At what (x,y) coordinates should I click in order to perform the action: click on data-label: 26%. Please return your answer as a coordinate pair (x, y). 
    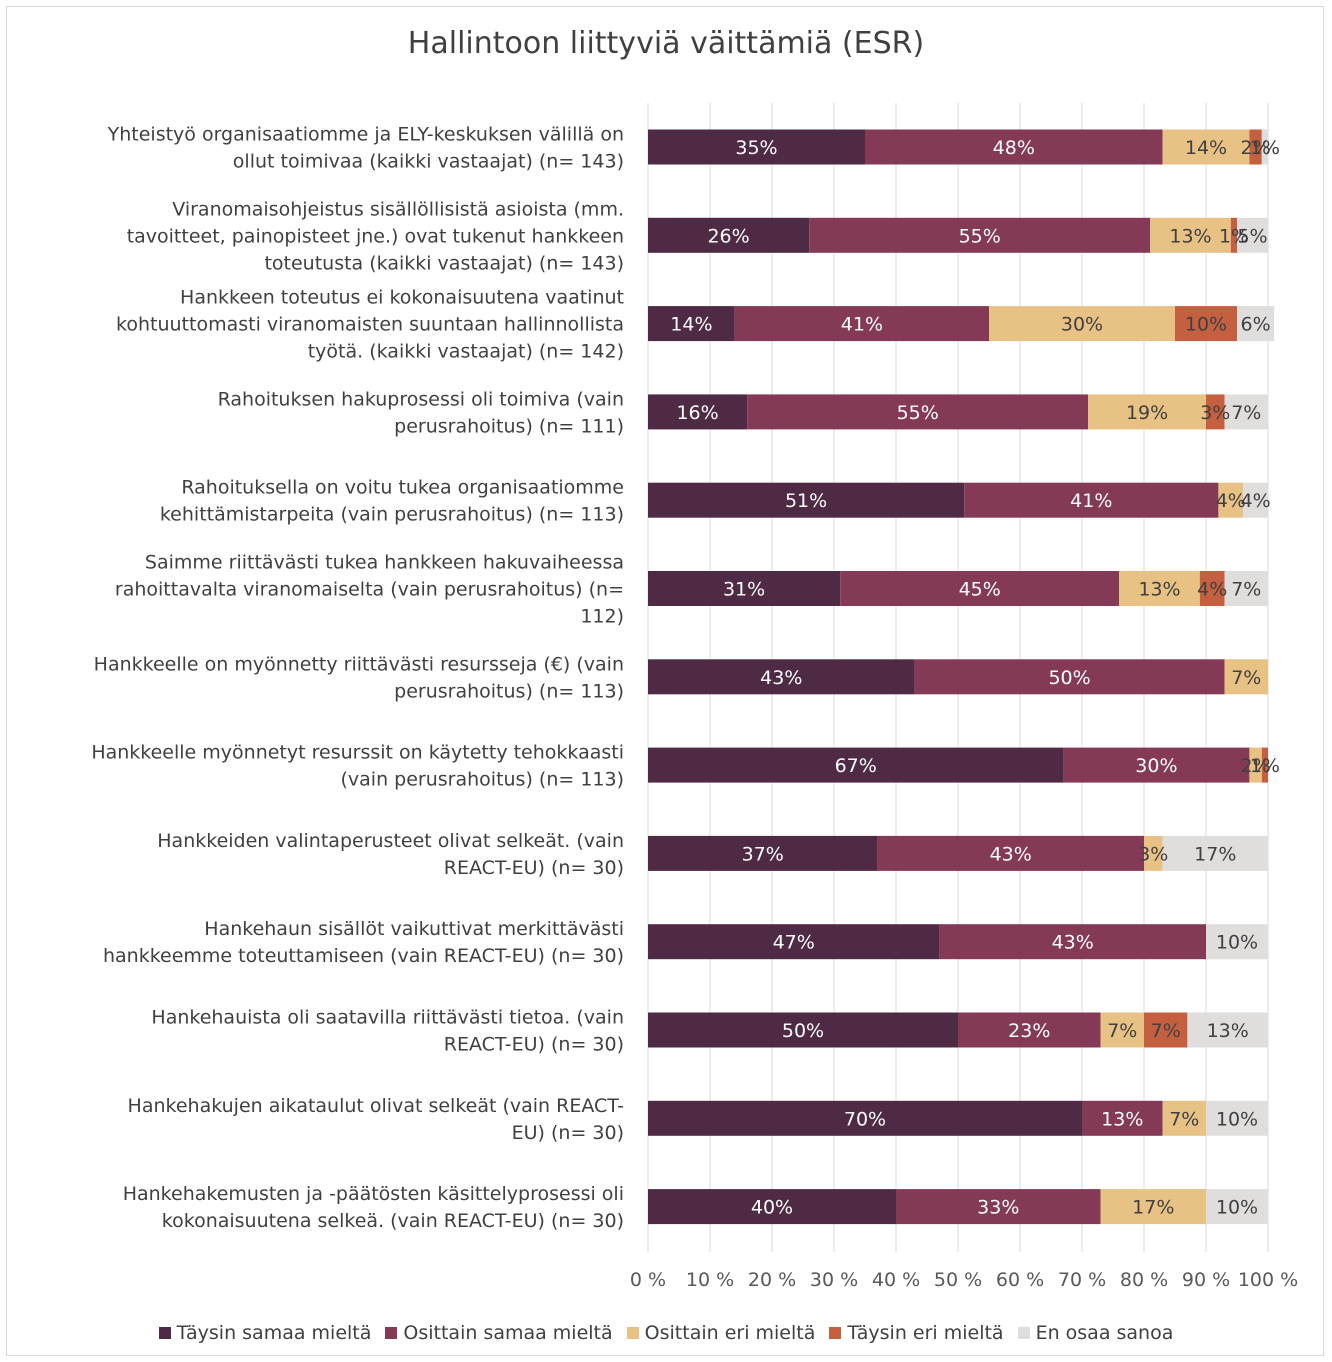
    Looking at the image, I should click on (728, 236).